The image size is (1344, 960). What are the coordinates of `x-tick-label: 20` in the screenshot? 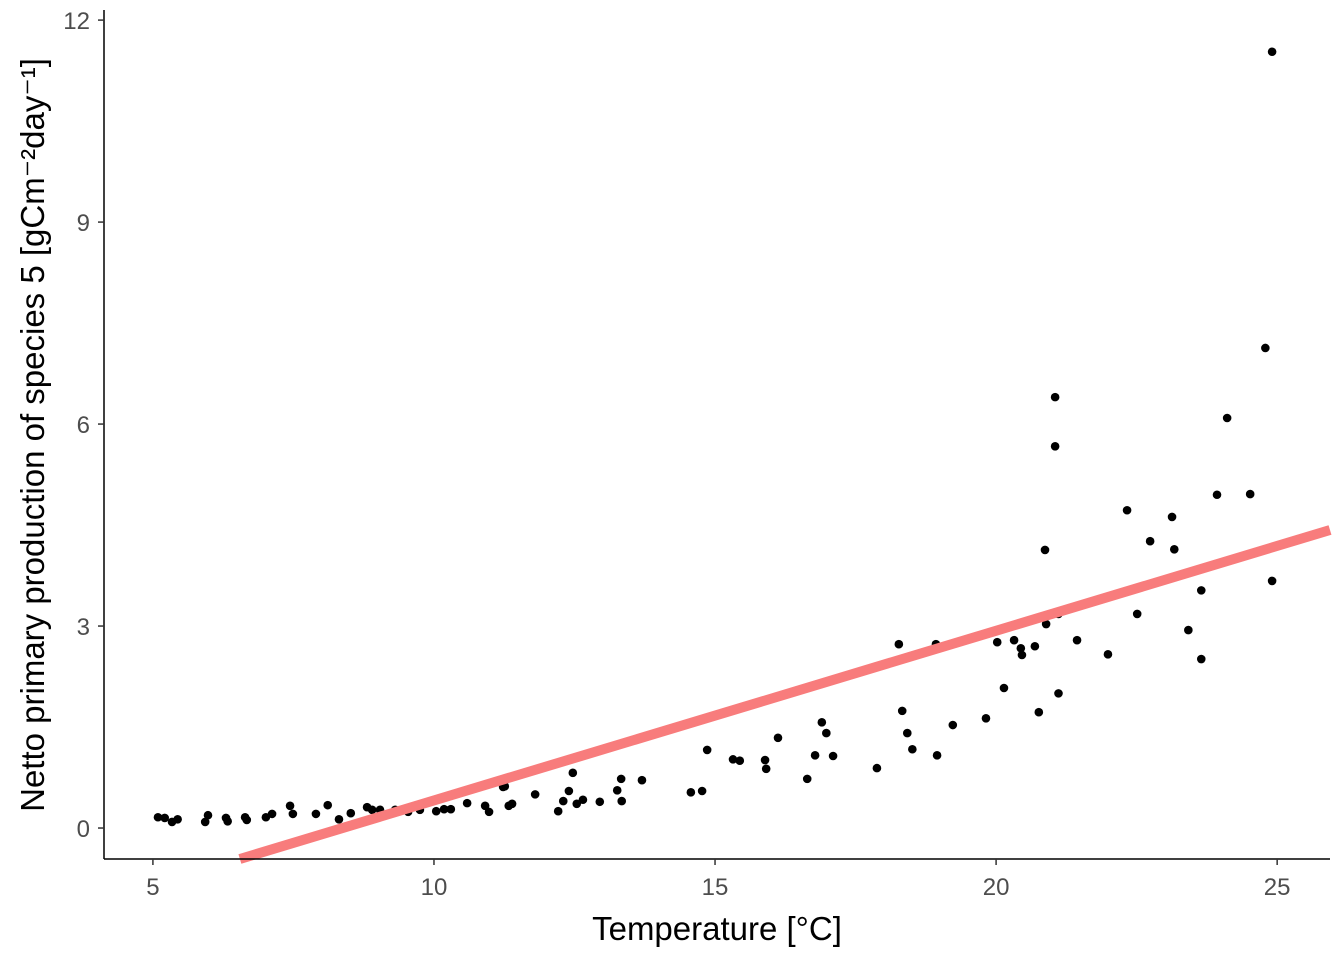 It's located at (996, 887).